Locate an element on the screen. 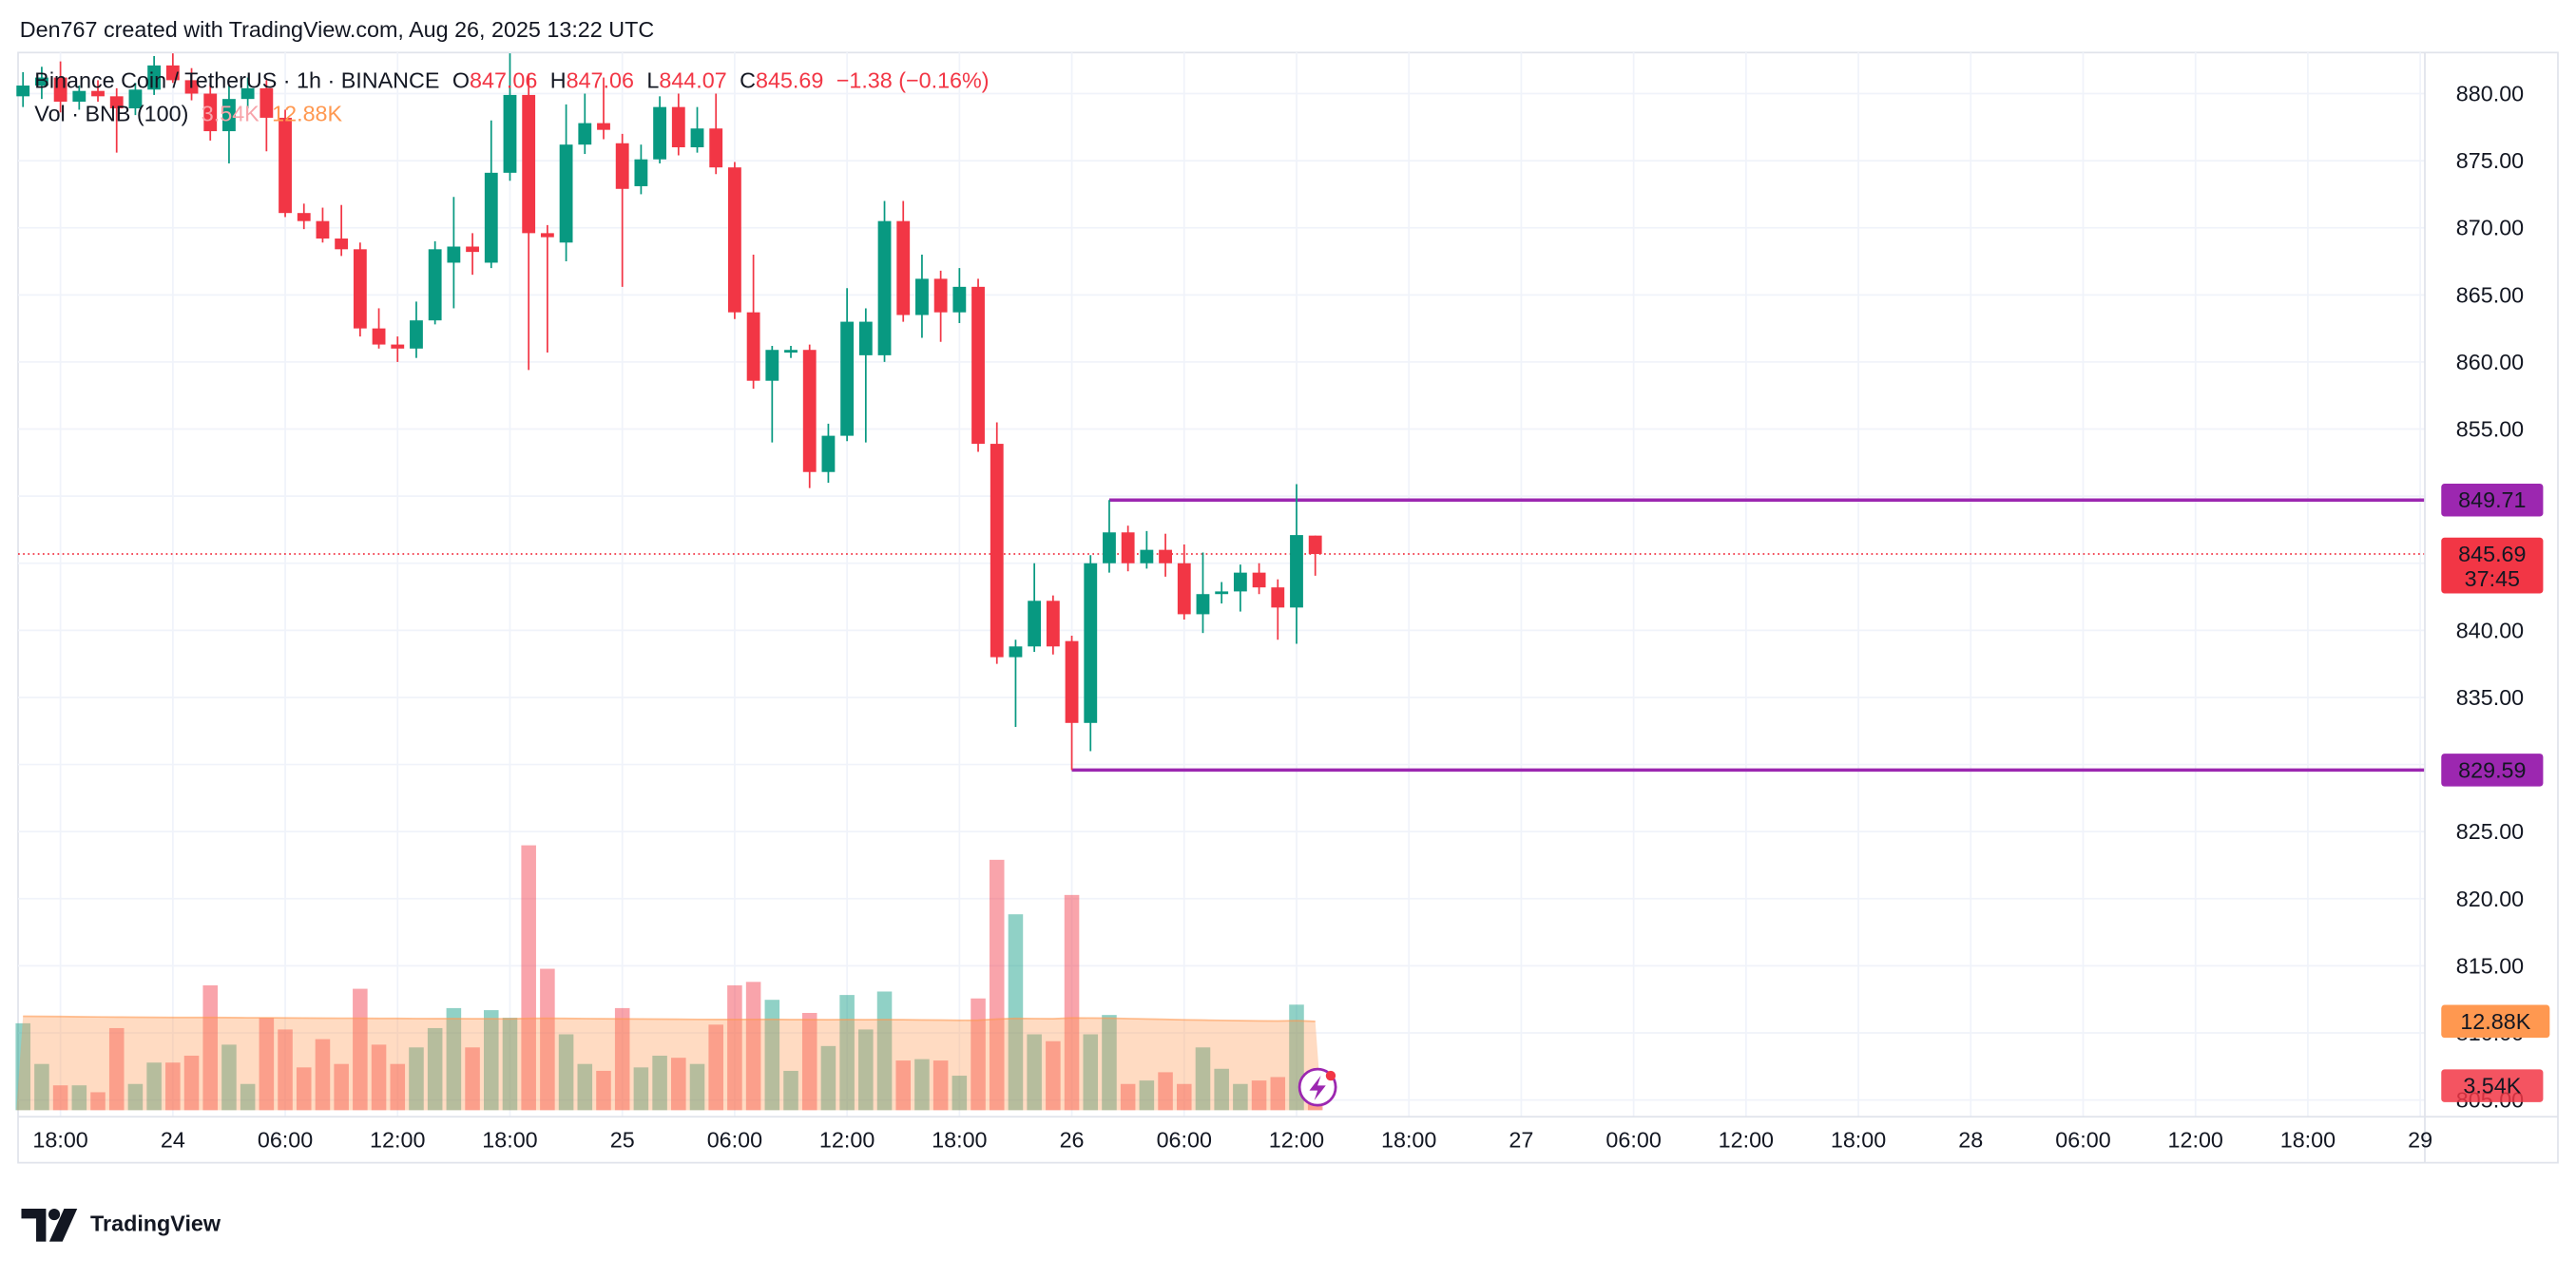 This screenshot has height=1279, width=2576. volume-ma-tag-label: 12.88K is located at coordinates (2495, 1022).